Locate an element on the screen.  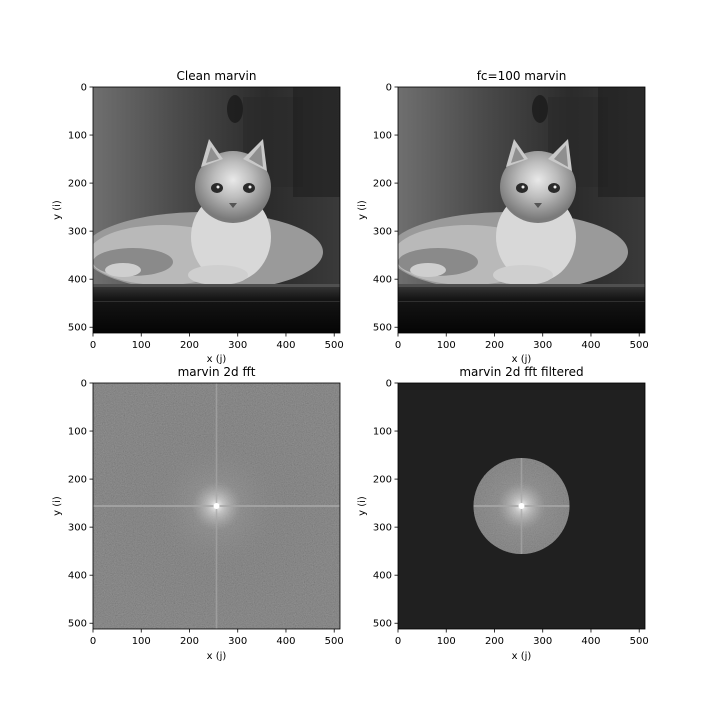
subplot-title: marvin 2d fft filtered is located at coordinates (521, 372).